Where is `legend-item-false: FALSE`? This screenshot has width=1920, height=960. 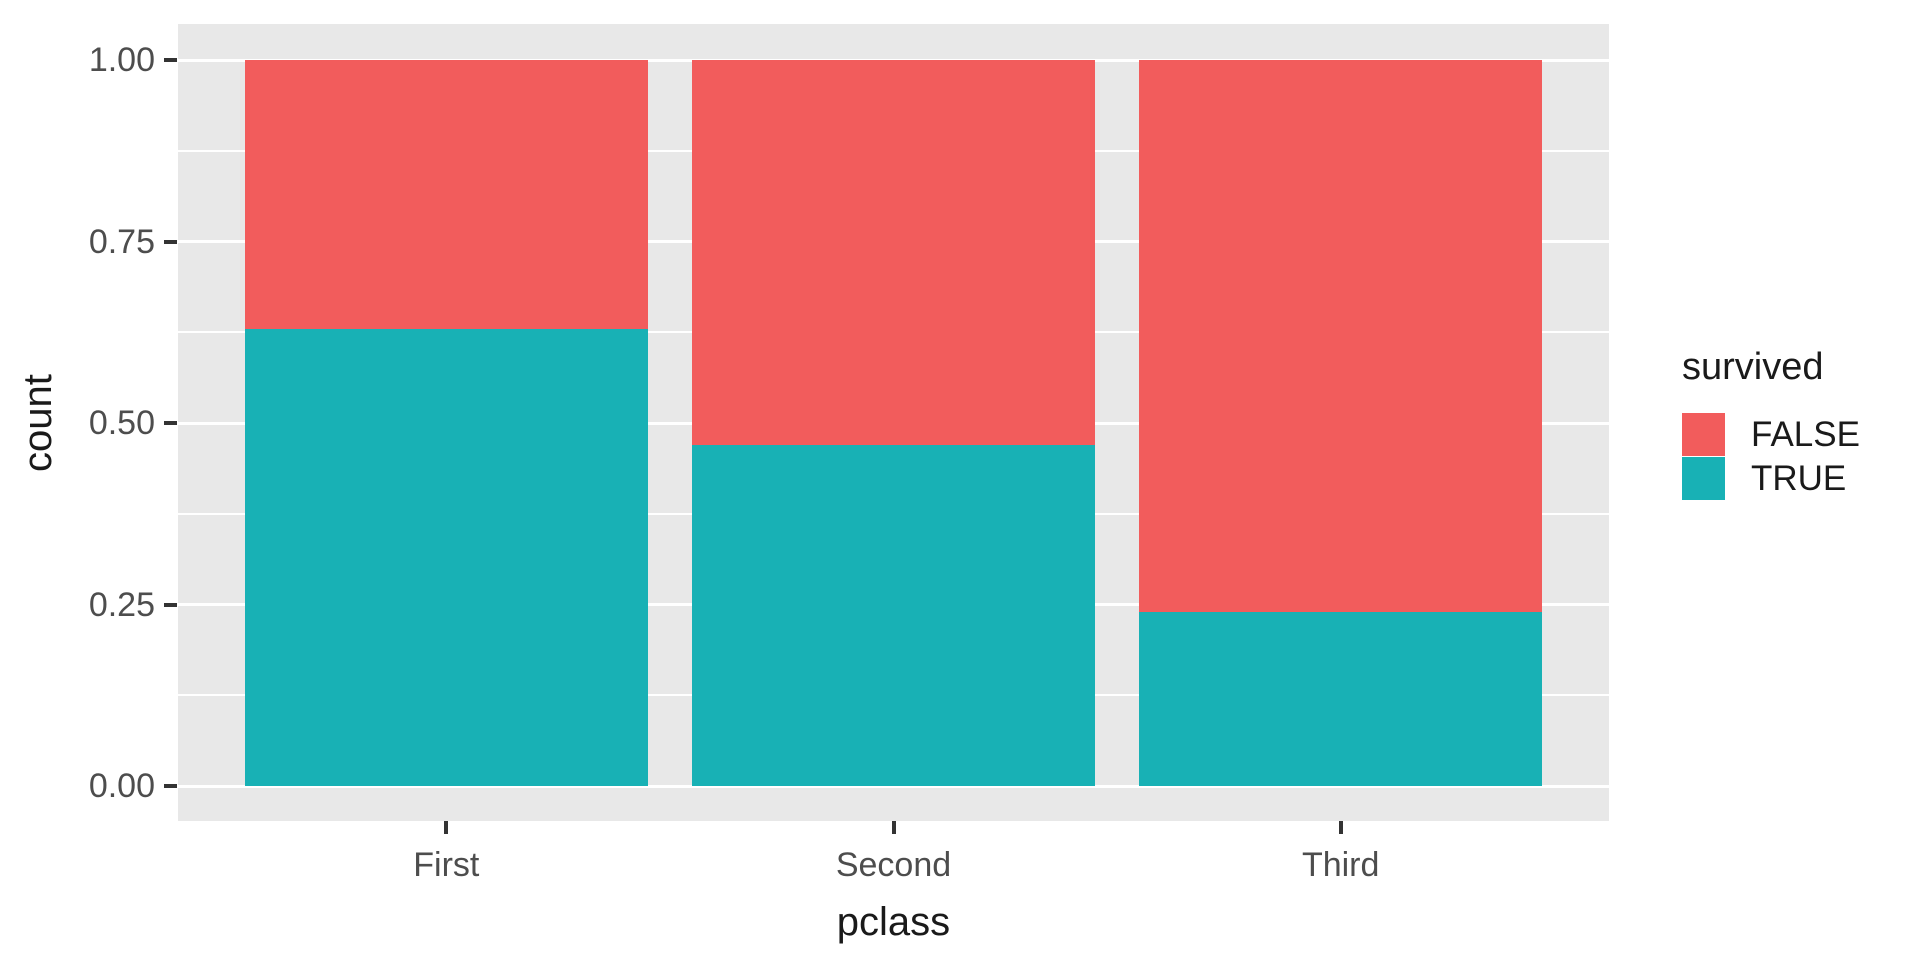
legend-item-false: FALSE is located at coordinates (1771, 434).